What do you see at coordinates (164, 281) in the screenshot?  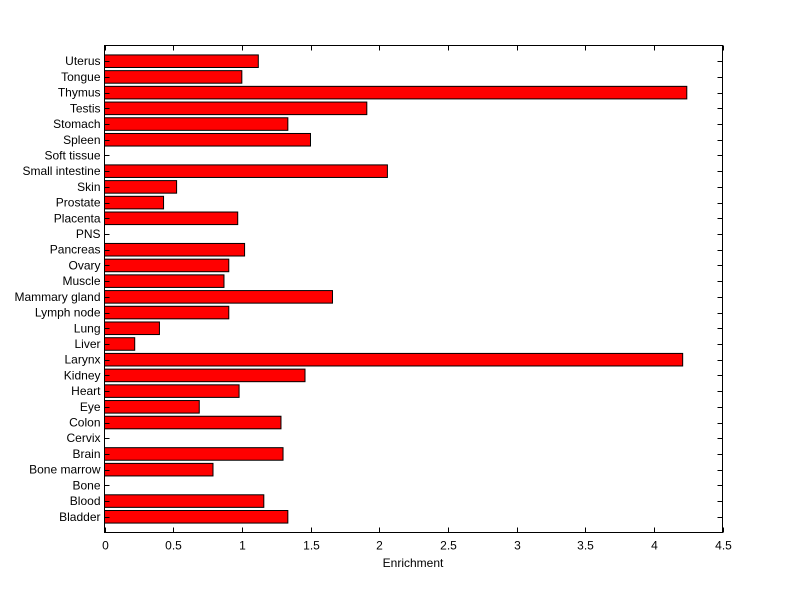 I see `bar-muscle` at bounding box center [164, 281].